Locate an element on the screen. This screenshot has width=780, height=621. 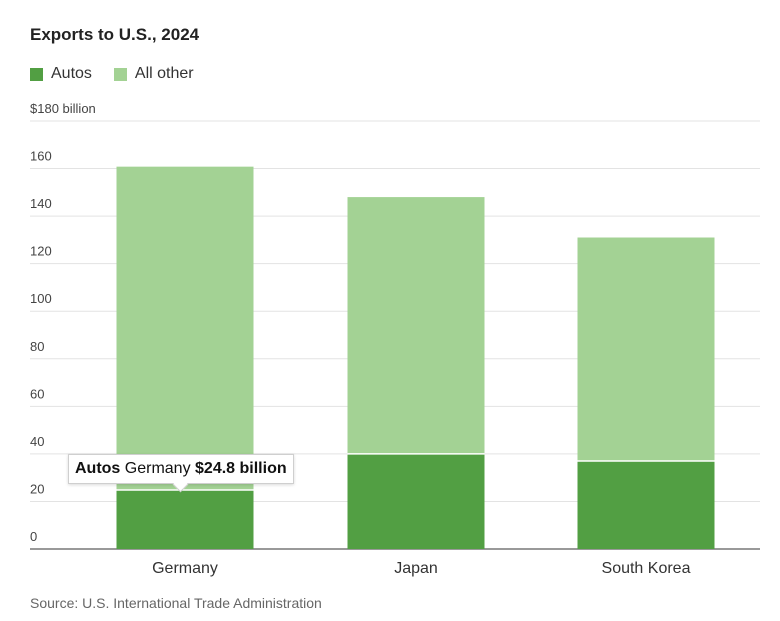
tooltip-category: Germany is located at coordinates (157, 469).